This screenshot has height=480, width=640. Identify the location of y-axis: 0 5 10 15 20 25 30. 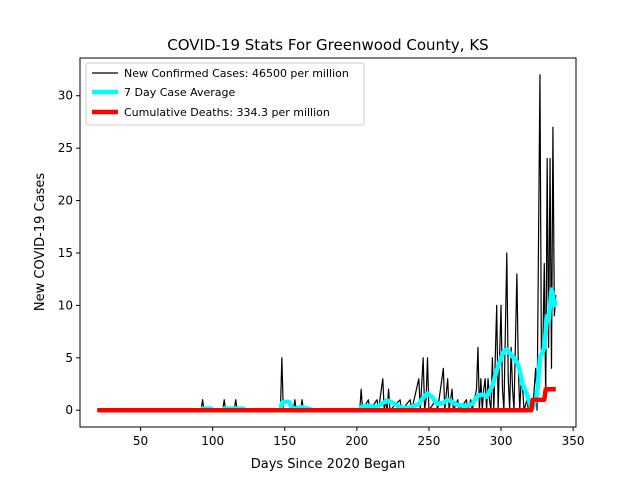
(69, 253).